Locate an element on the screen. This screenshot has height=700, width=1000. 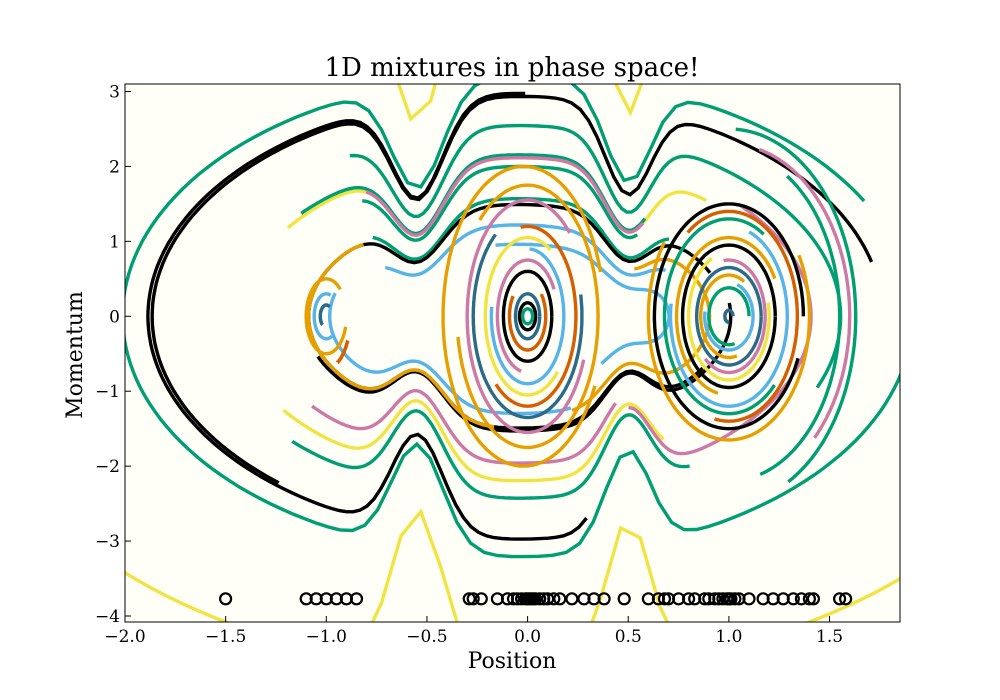
x-tick-label: −0.5 is located at coordinates (426, 637).